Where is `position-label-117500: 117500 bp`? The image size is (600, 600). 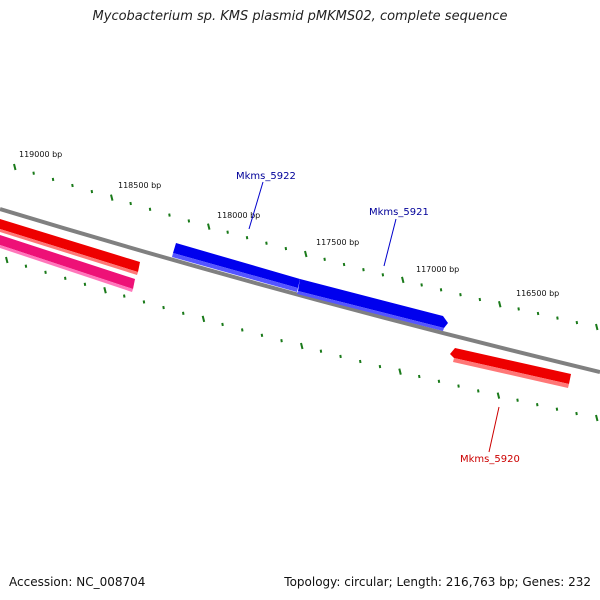 position-label-117500: 117500 bp is located at coordinates (337, 242).